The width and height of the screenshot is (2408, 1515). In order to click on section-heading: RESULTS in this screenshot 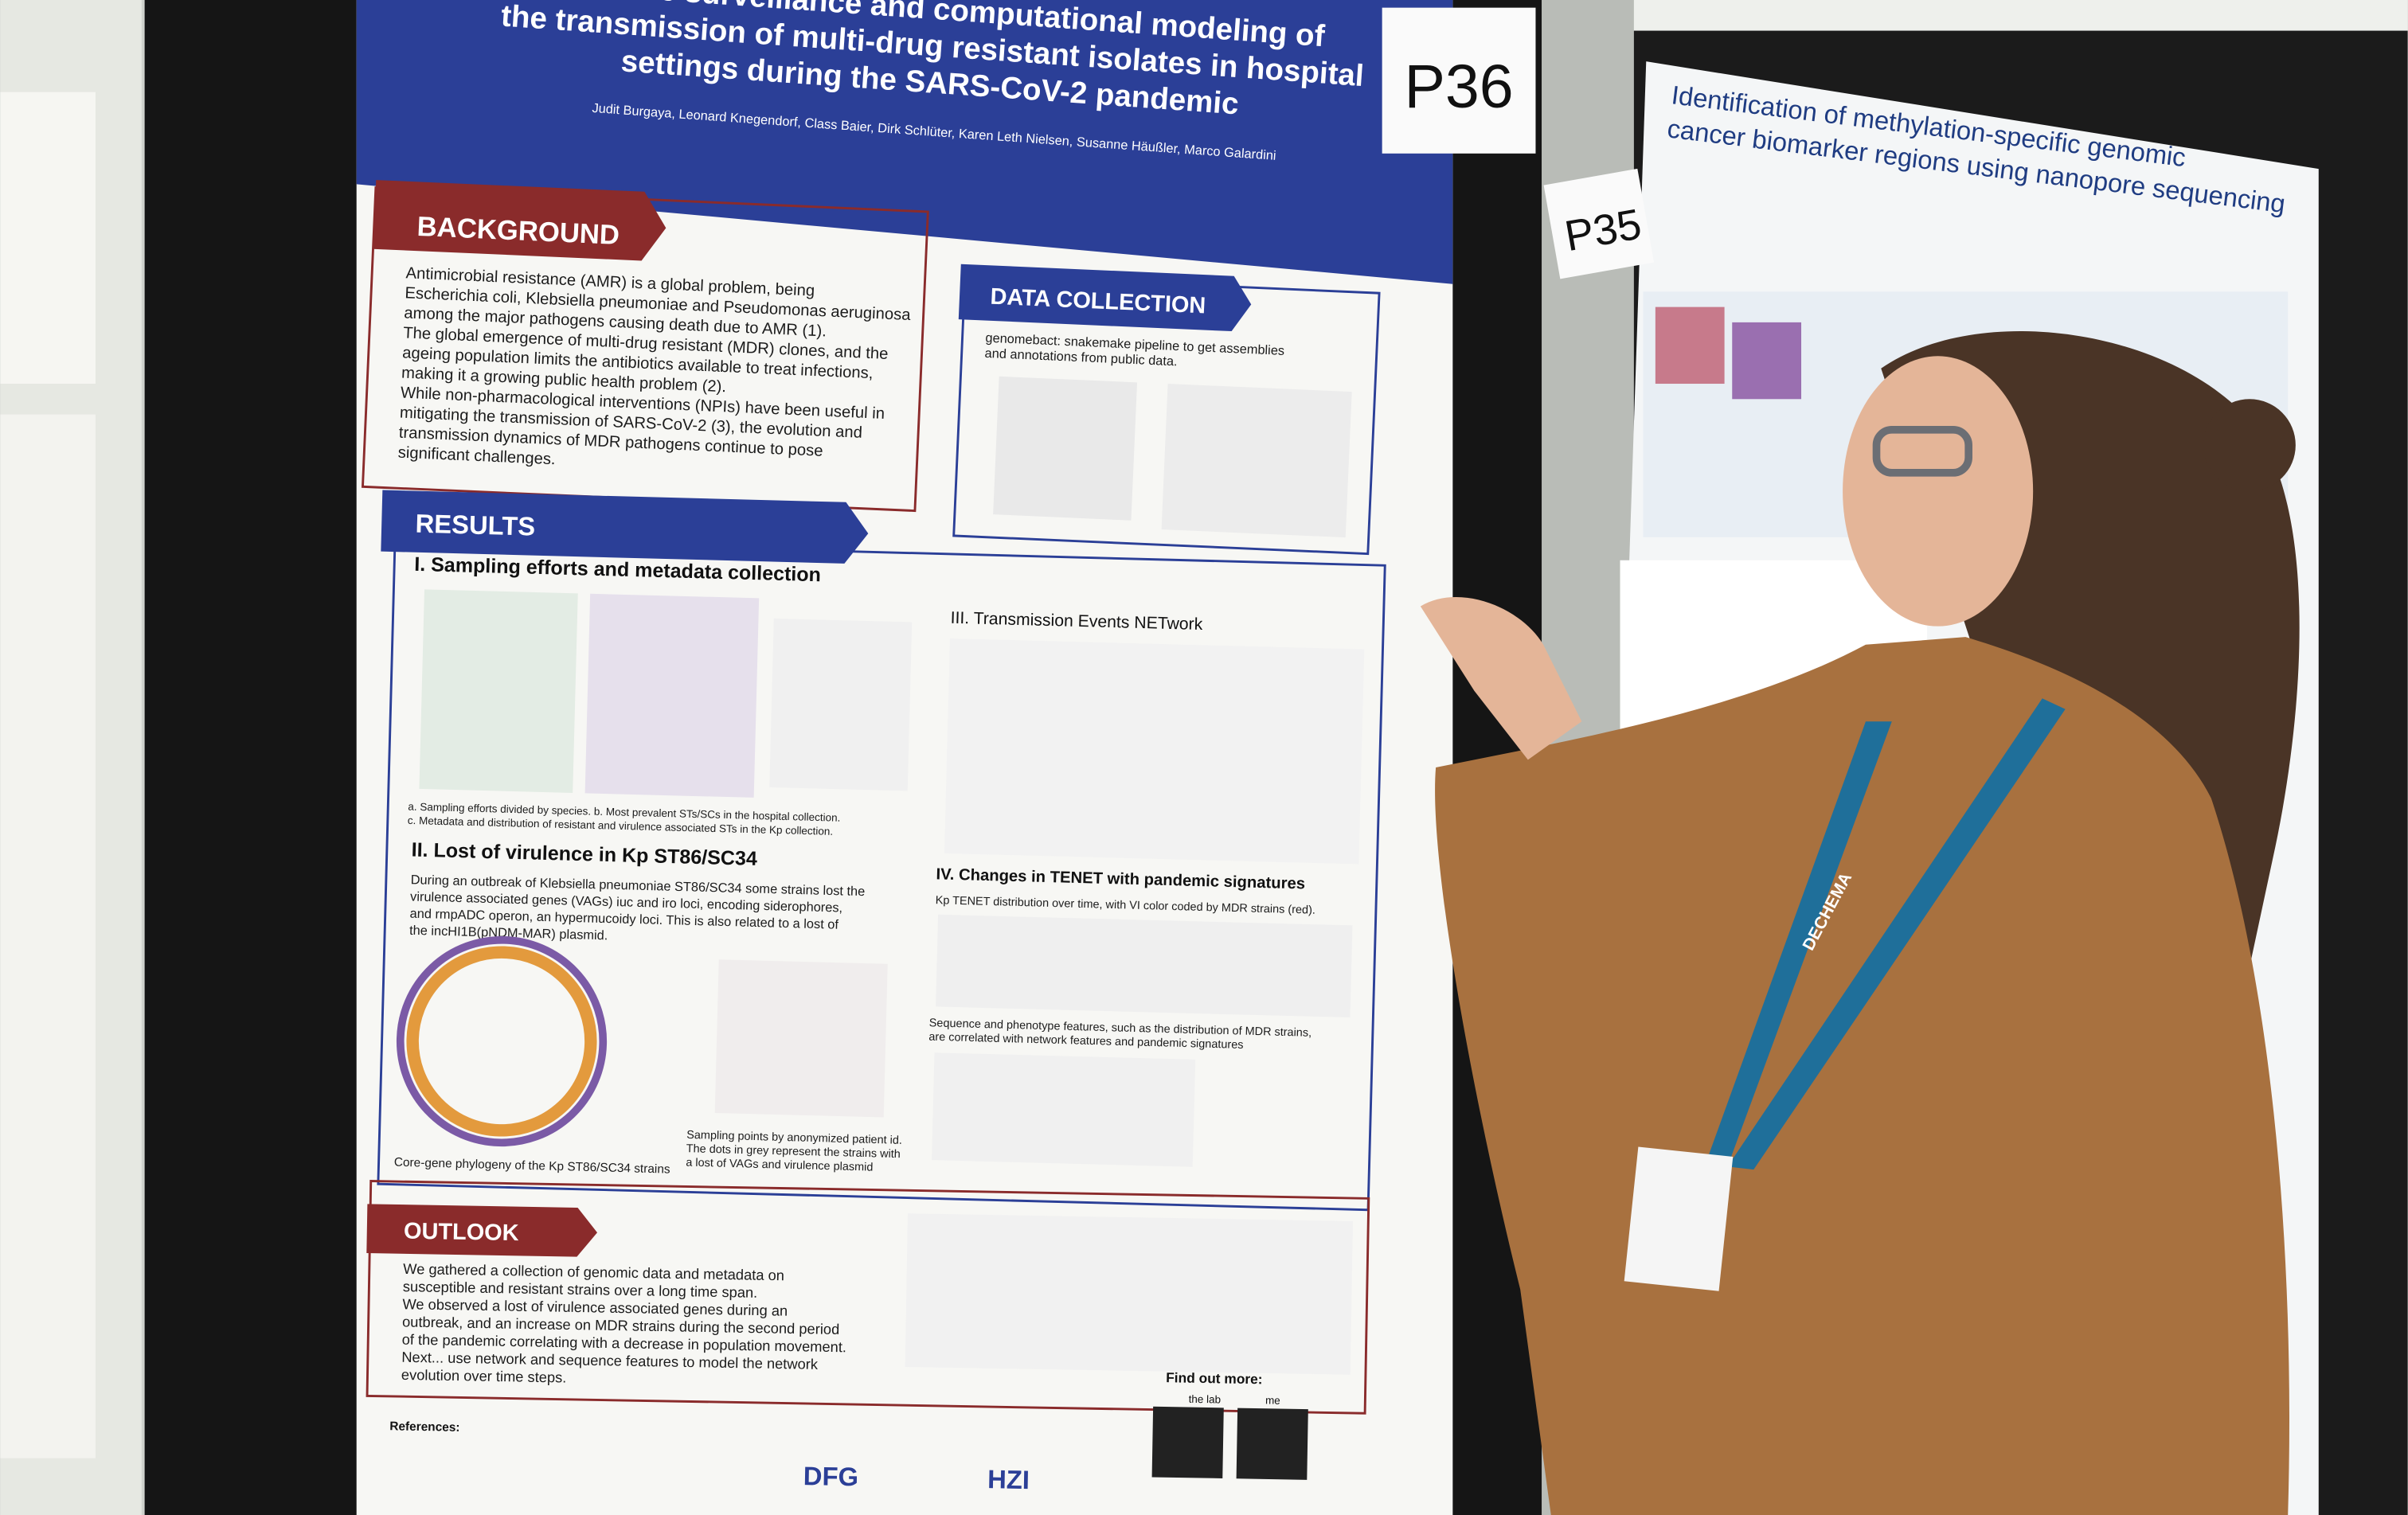, I will do `click(475, 525)`.